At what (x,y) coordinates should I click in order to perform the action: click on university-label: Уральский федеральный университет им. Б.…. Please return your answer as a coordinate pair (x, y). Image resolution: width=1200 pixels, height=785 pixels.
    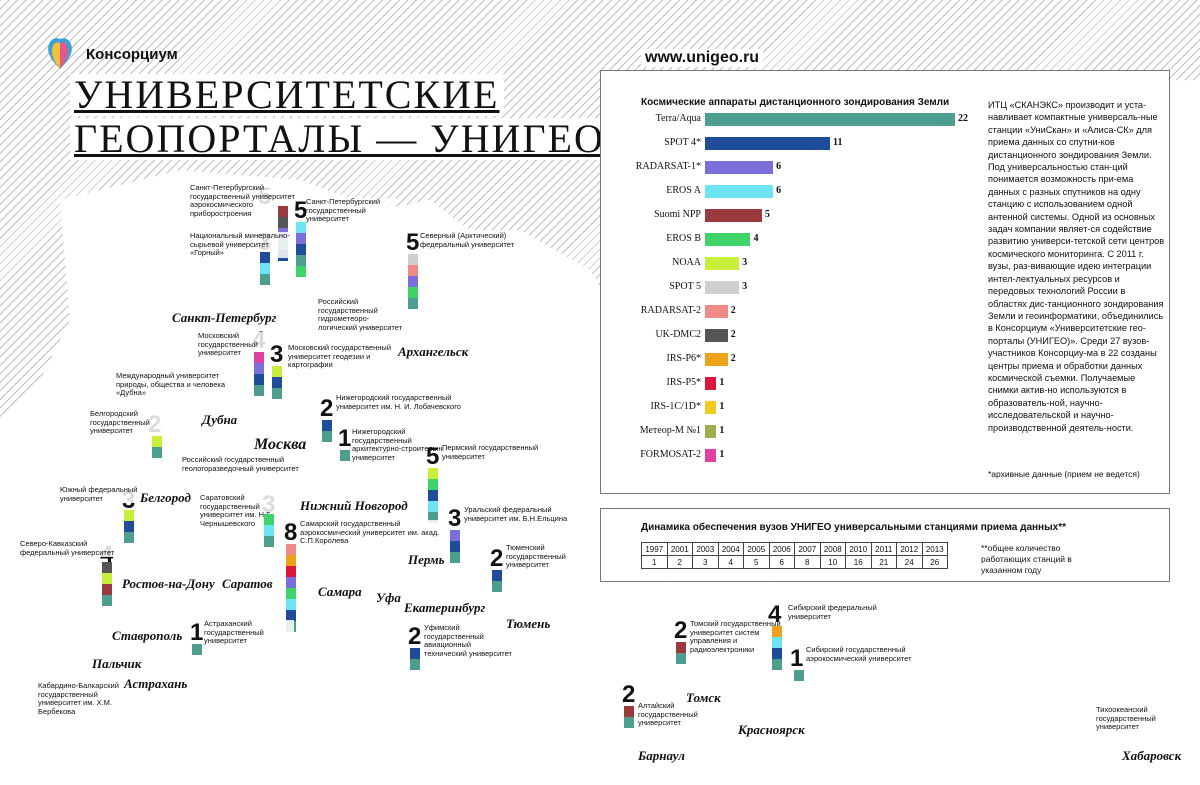
    Looking at the image, I should click on (519, 514).